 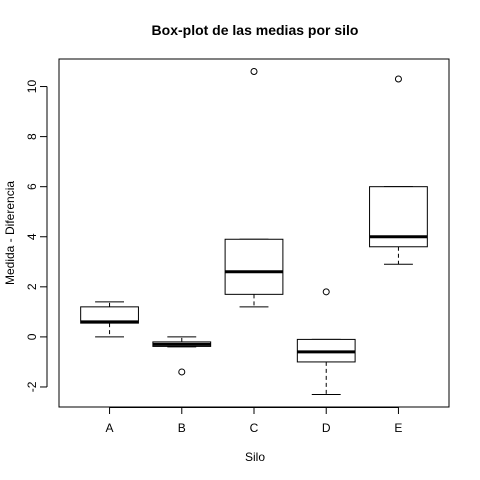 I want to click on x-tick-label: D, so click(x=326, y=428).